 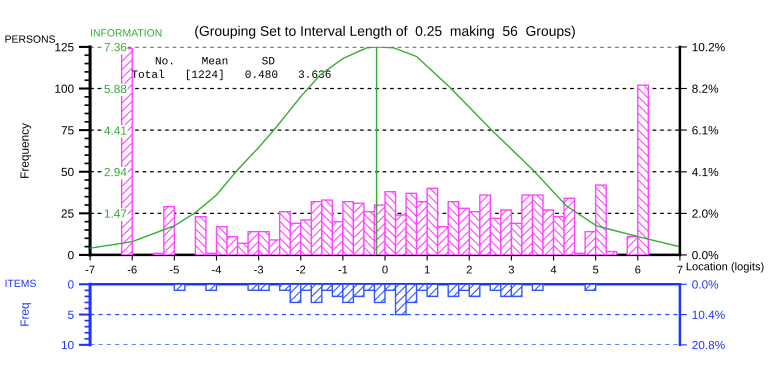 What do you see at coordinates (343, 270) in the screenshot?
I see `x-tick-label: -1` at bounding box center [343, 270].